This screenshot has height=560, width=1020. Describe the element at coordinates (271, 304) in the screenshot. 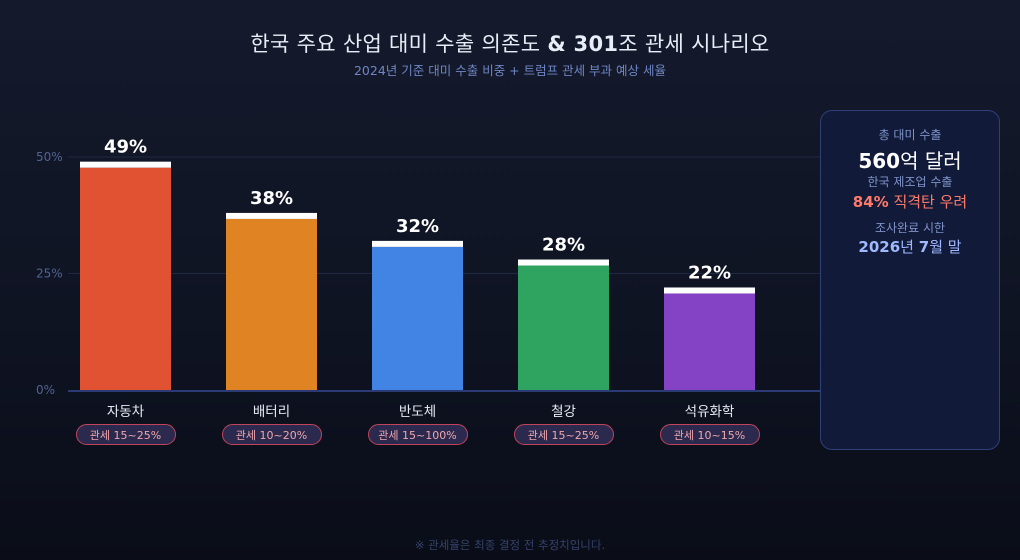

I see `bar-배터리` at that location.